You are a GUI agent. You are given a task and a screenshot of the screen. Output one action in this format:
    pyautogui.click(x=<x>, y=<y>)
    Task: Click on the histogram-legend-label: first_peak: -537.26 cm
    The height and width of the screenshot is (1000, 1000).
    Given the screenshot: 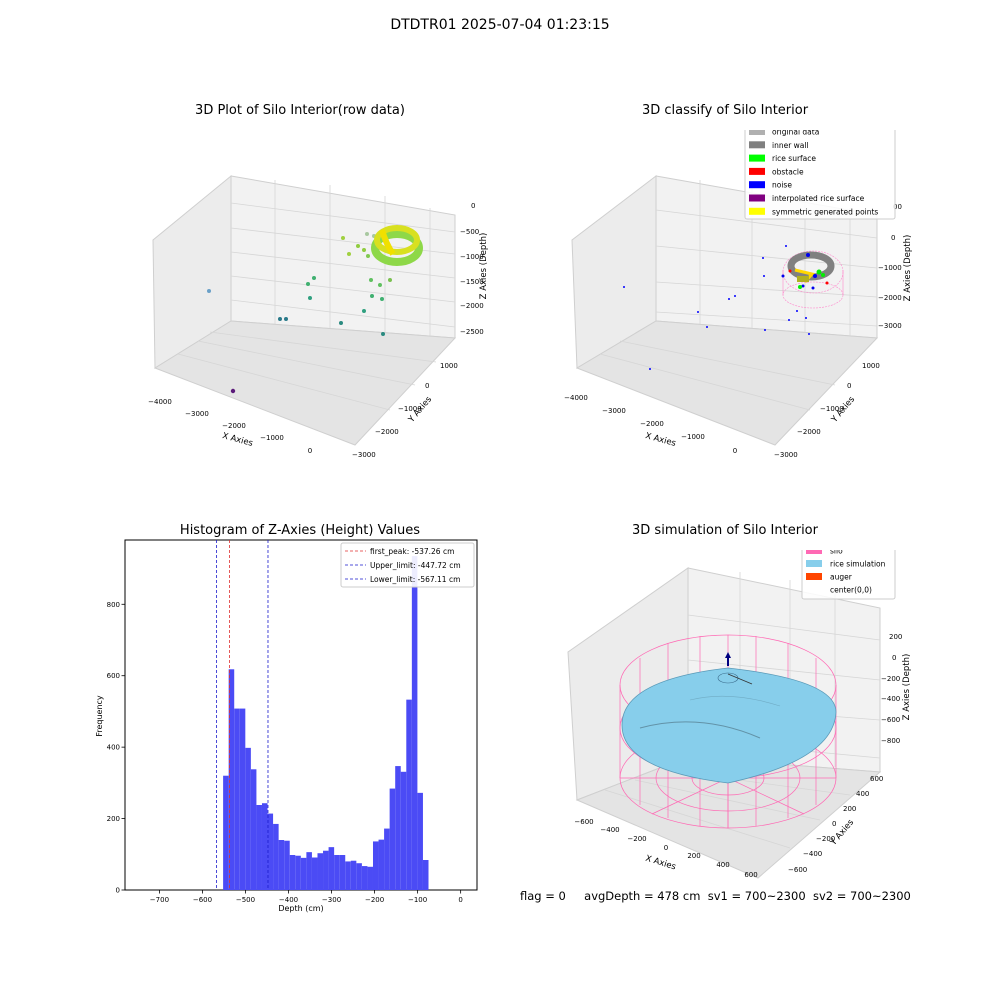 What is the action you would take?
    pyautogui.click(x=412, y=551)
    